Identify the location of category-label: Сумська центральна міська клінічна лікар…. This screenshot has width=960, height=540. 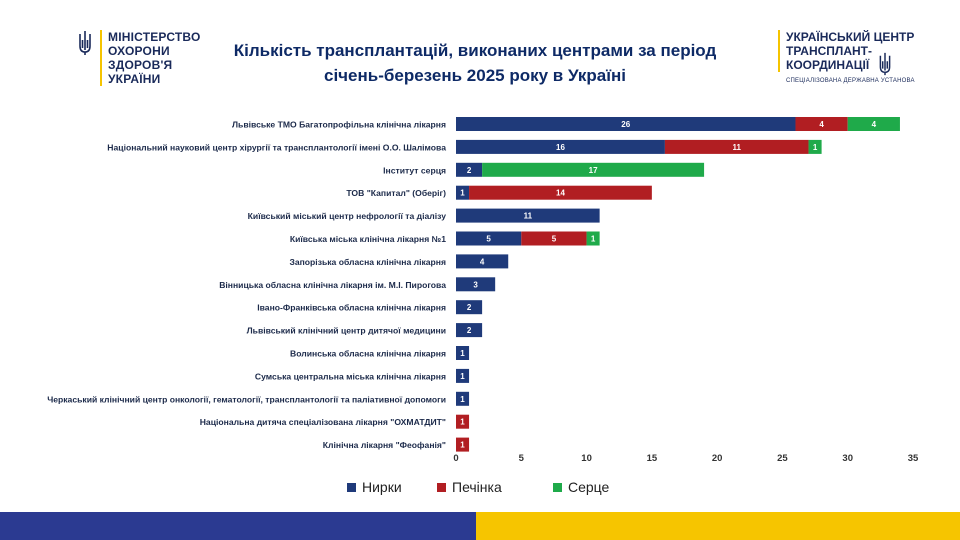
(350, 376).